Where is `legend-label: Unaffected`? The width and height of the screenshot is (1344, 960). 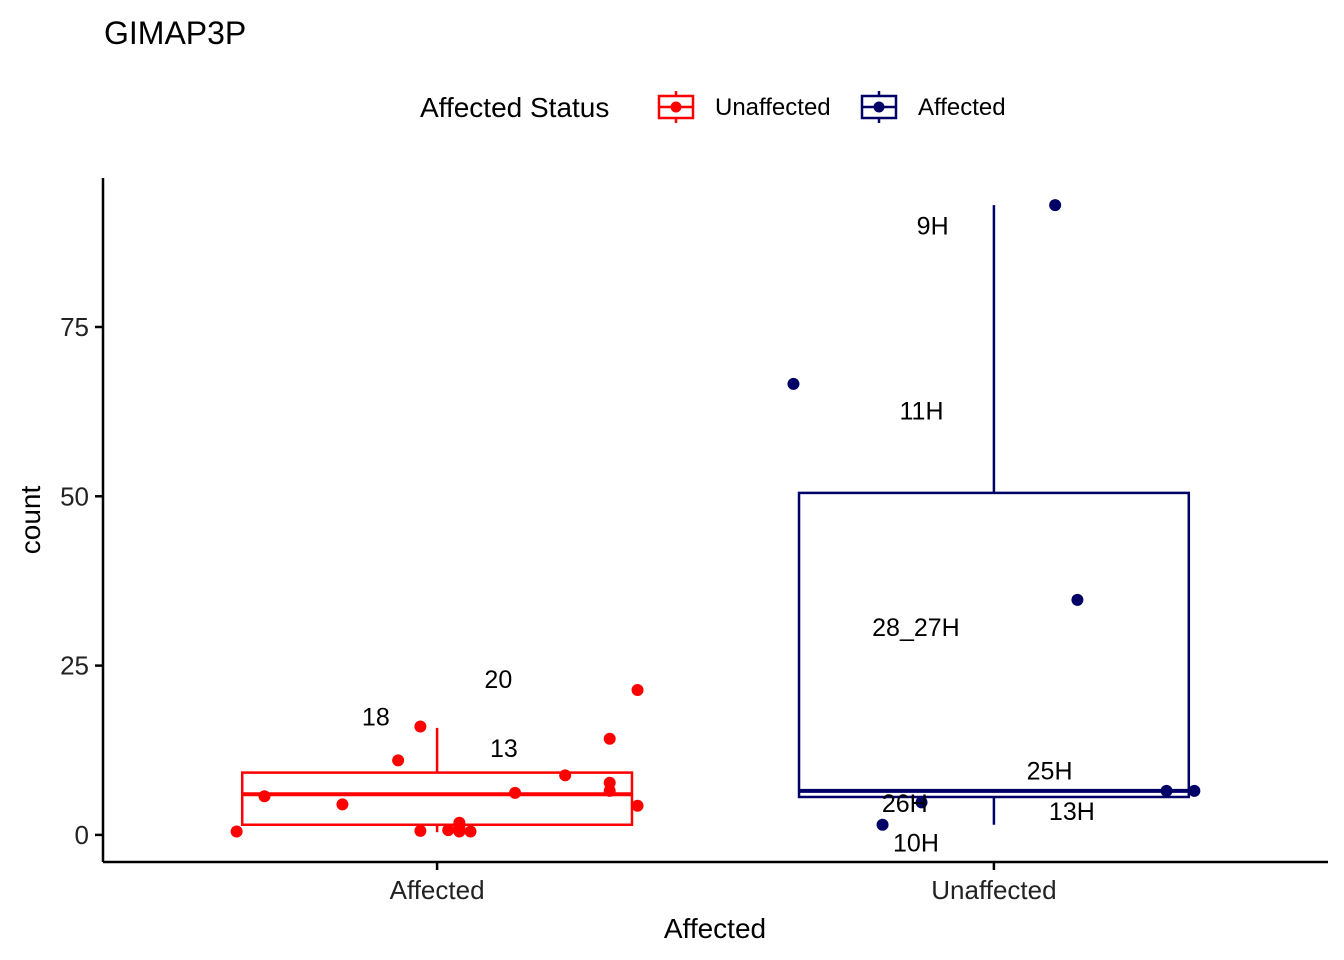
legend-label: Unaffected is located at coordinates (773, 107).